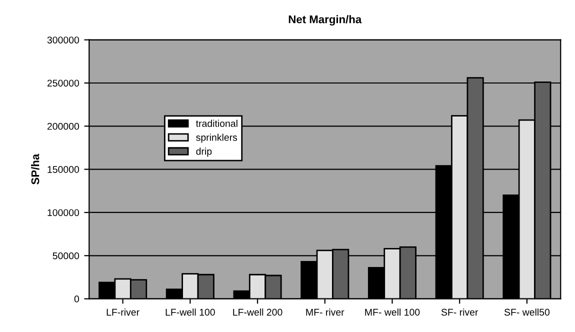 The width and height of the screenshot is (575, 332). Describe the element at coordinates (123, 312) in the screenshot. I see `x-tick-label: LF-river` at that location.